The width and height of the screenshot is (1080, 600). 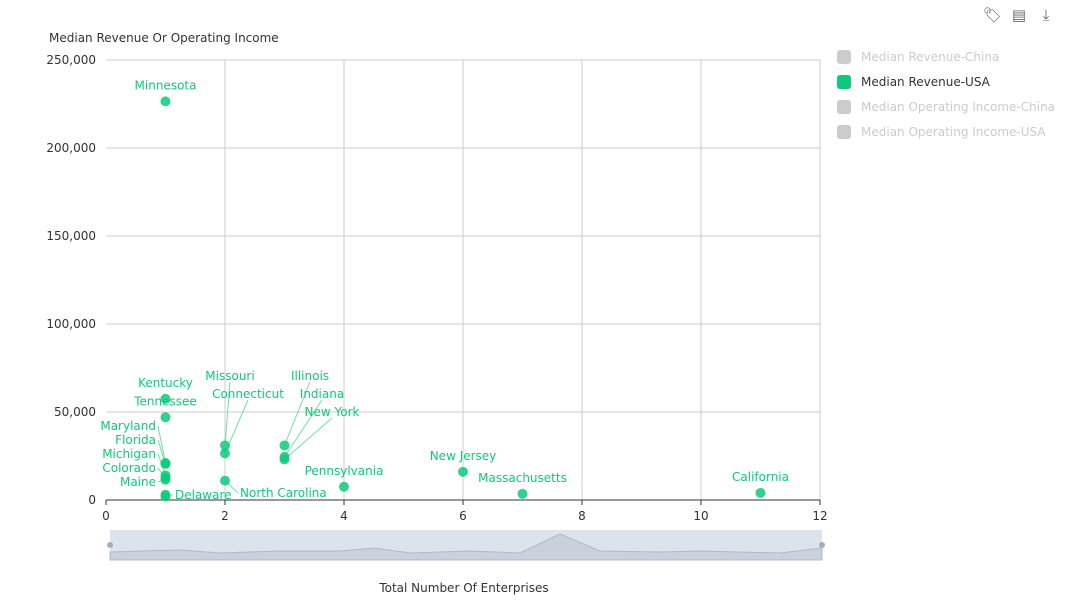 What do you see at coordinates (344, 516) in the screenshot?
I see `x-tick-label: 4` at bounding box center [344, 516].